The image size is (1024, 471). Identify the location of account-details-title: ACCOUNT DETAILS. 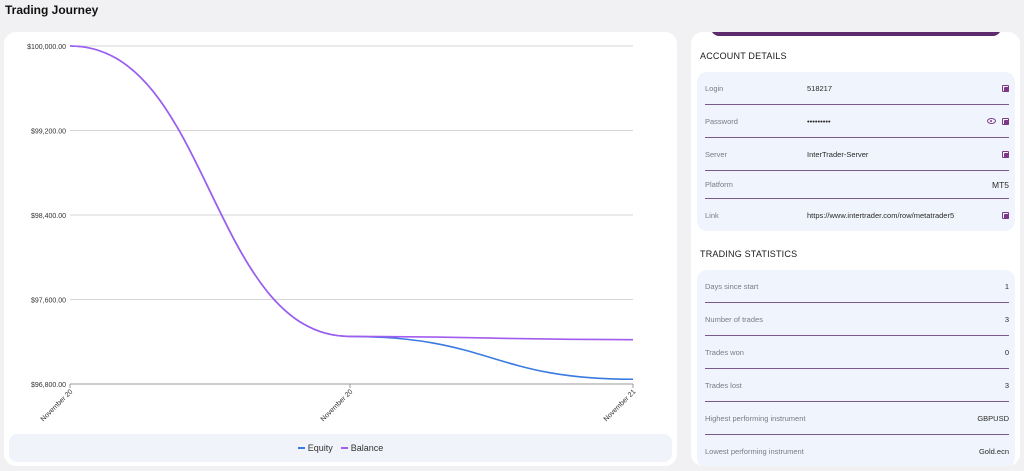
(743, 56).